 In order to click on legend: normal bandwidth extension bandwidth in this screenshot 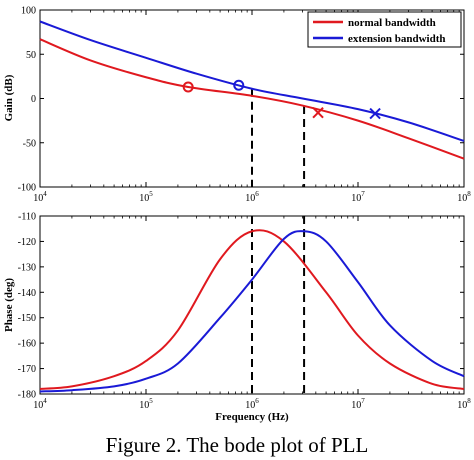, I will do `click(384, 29)`.